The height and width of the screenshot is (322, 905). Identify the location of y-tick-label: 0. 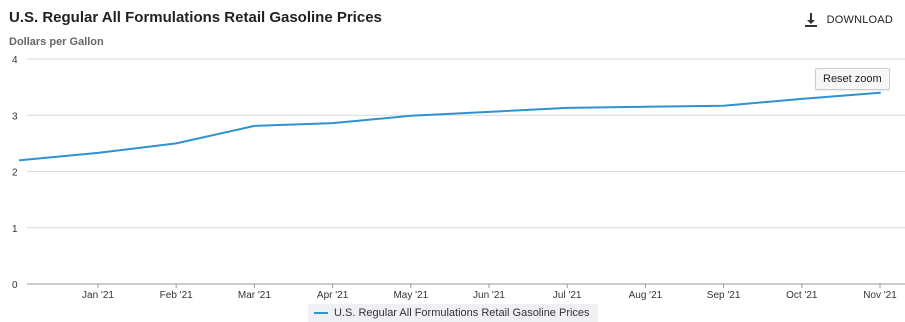
(15, 285).